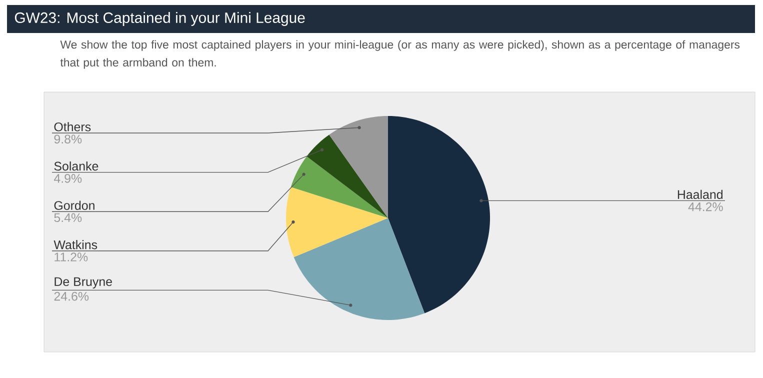 The width and height of the screenshot is (763, 378). Describe the element at coordinates (159, 19) in the screenshot. I see `chart-title: GW23: Most Captained in your Mini League` at that location.